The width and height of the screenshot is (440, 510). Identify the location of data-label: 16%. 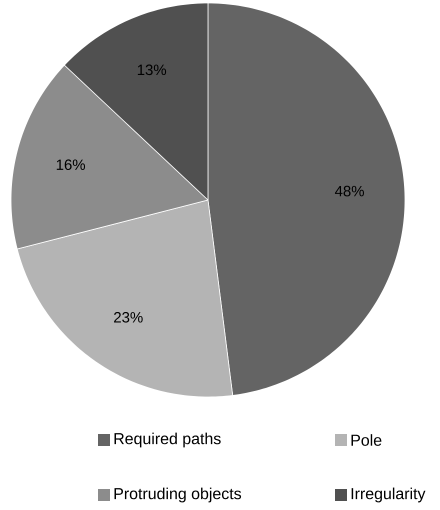
(71, 164).